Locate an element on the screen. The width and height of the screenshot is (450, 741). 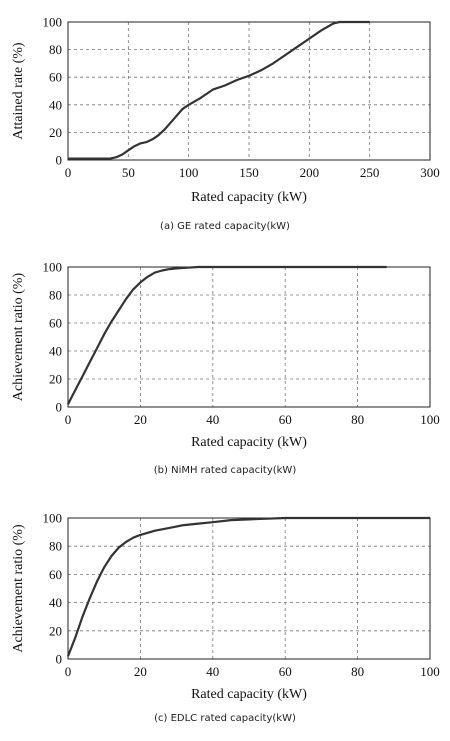
chart-caption: (a) GE rated capacity(kW) is located at coordinates (225, 226).